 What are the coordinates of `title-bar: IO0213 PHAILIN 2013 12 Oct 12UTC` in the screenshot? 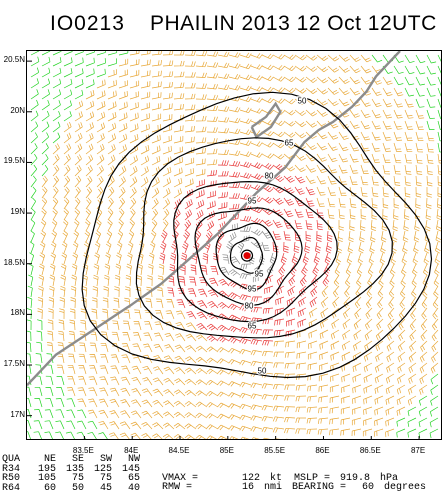 It's located at (221, 26).